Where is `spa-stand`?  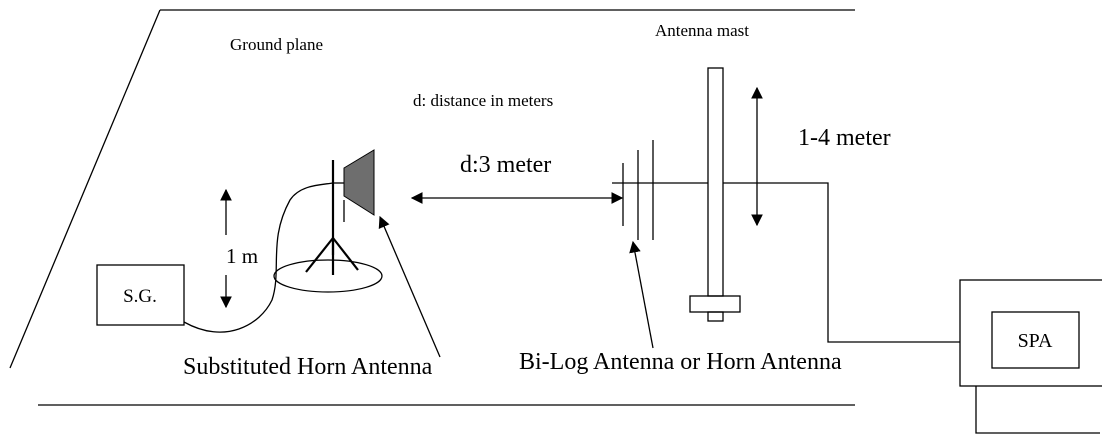
spa-stand is located at coordinates (1037, 410).